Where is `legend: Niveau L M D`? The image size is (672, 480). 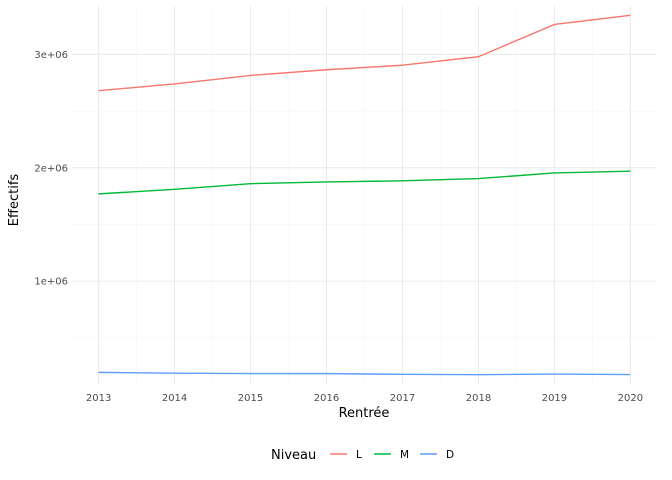 legend: Niveau L M D is located at coordinates (362, 455).